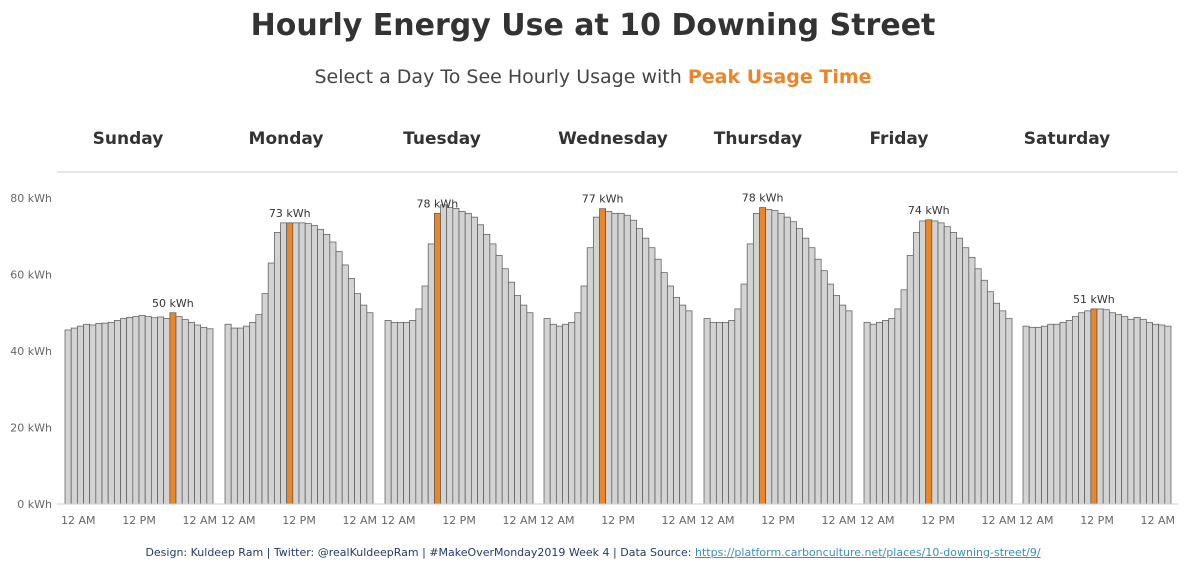  I want to click on panel-saturday: 51 kWh, so click(1097, 399).